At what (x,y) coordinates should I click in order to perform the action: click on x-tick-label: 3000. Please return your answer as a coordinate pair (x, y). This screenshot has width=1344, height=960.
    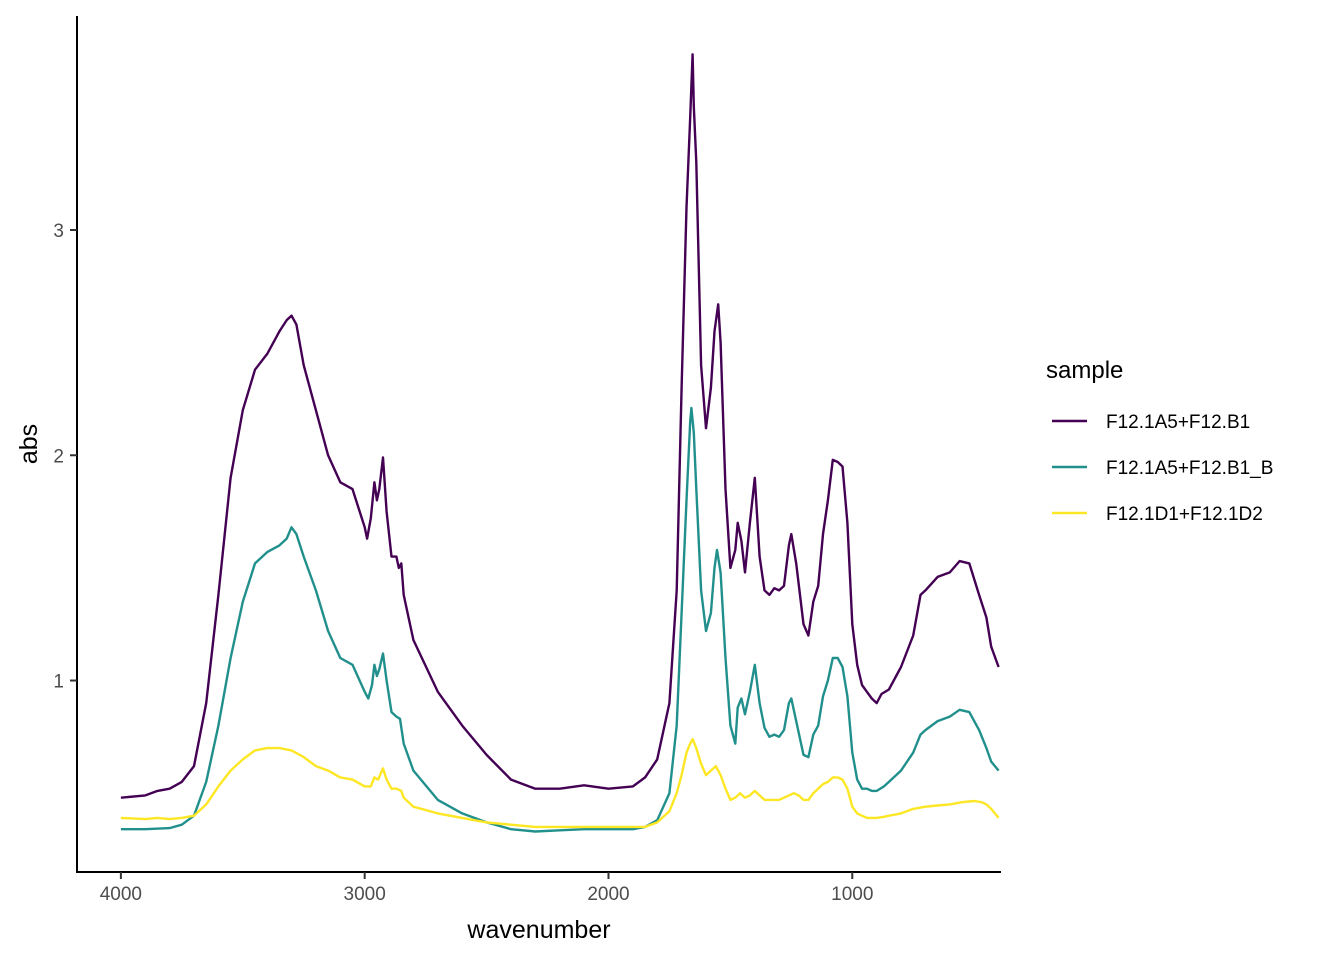
    Looking at the image, I should click on (365, 894).